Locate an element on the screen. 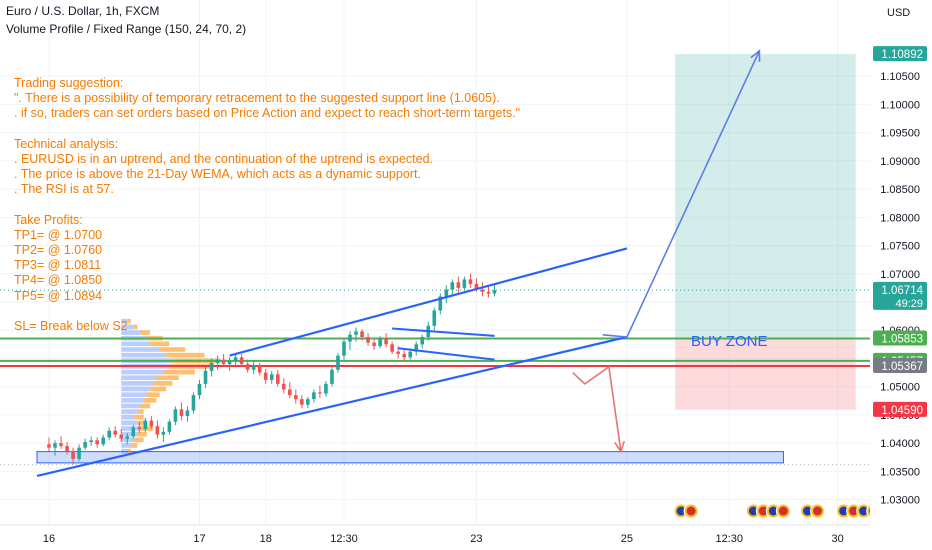  chart-title: Euro / U.S. Dollar, 1h, FXCM is located at coordinates (83, 11).